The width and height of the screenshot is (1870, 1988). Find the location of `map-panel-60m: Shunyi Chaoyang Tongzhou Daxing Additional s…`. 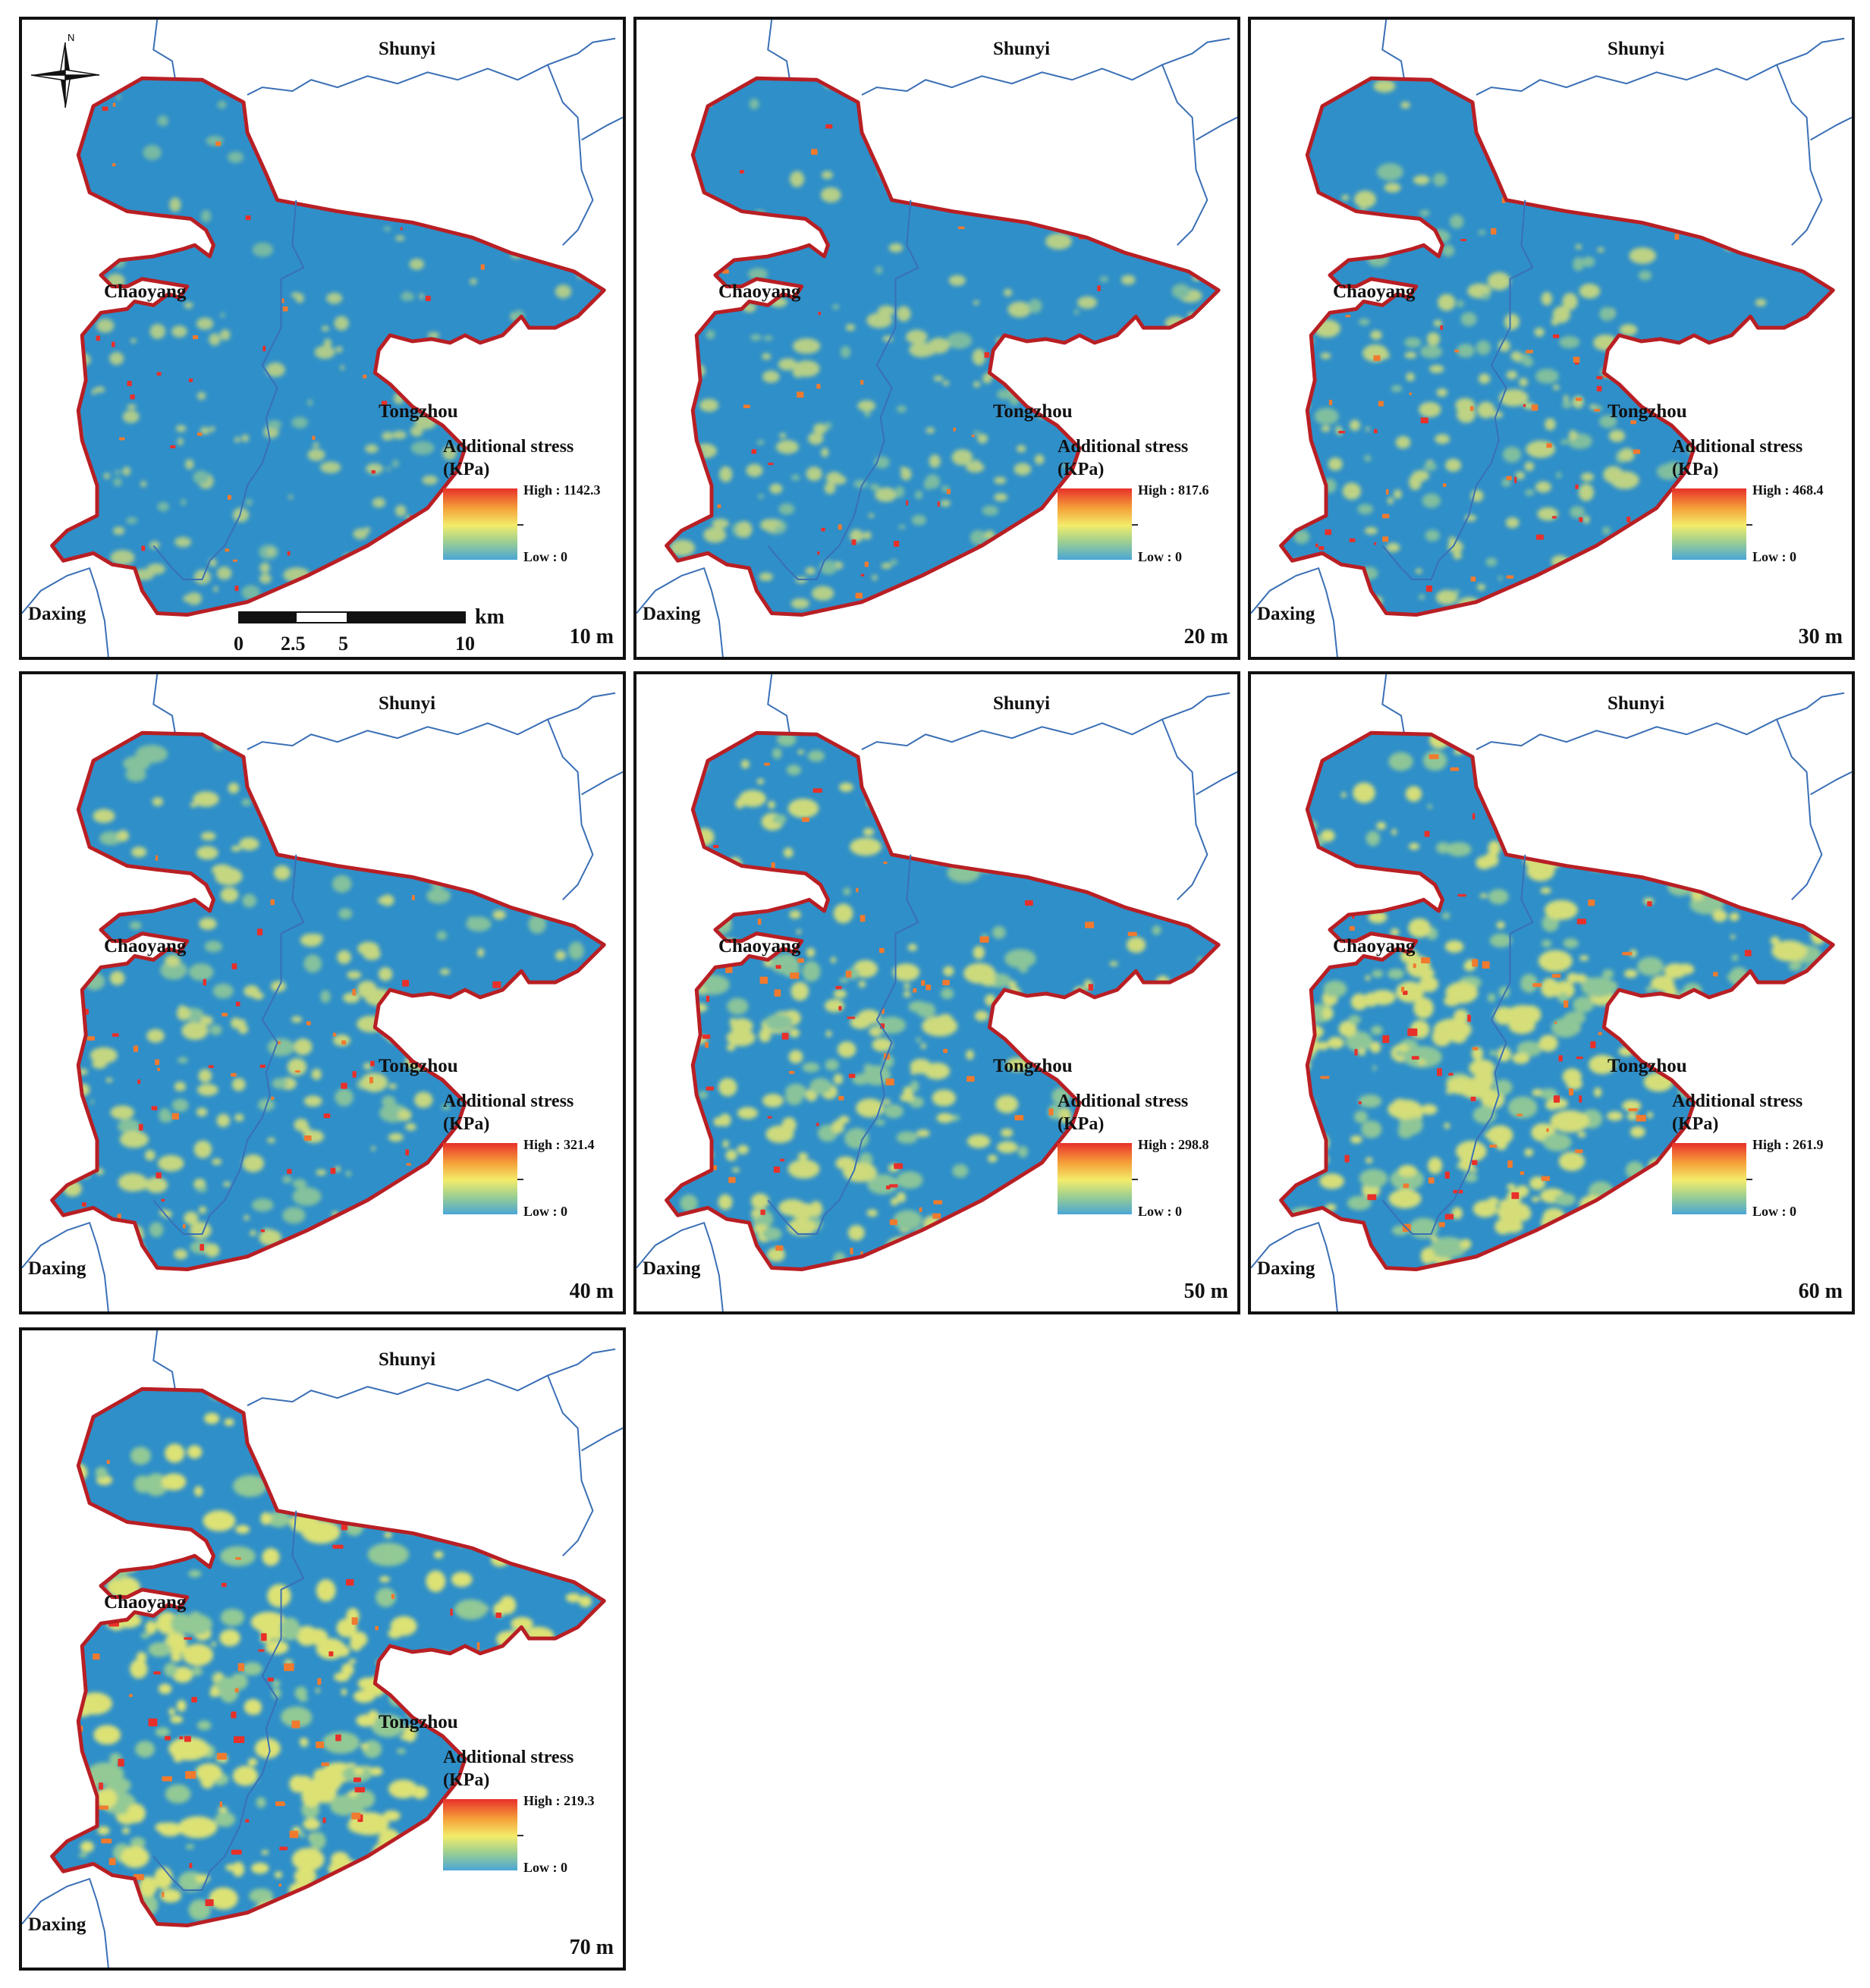

map-panel-60m: Shunyi Chaoyang Tongzhou Daxing Additional s… is located at coordinates (1551, 992).